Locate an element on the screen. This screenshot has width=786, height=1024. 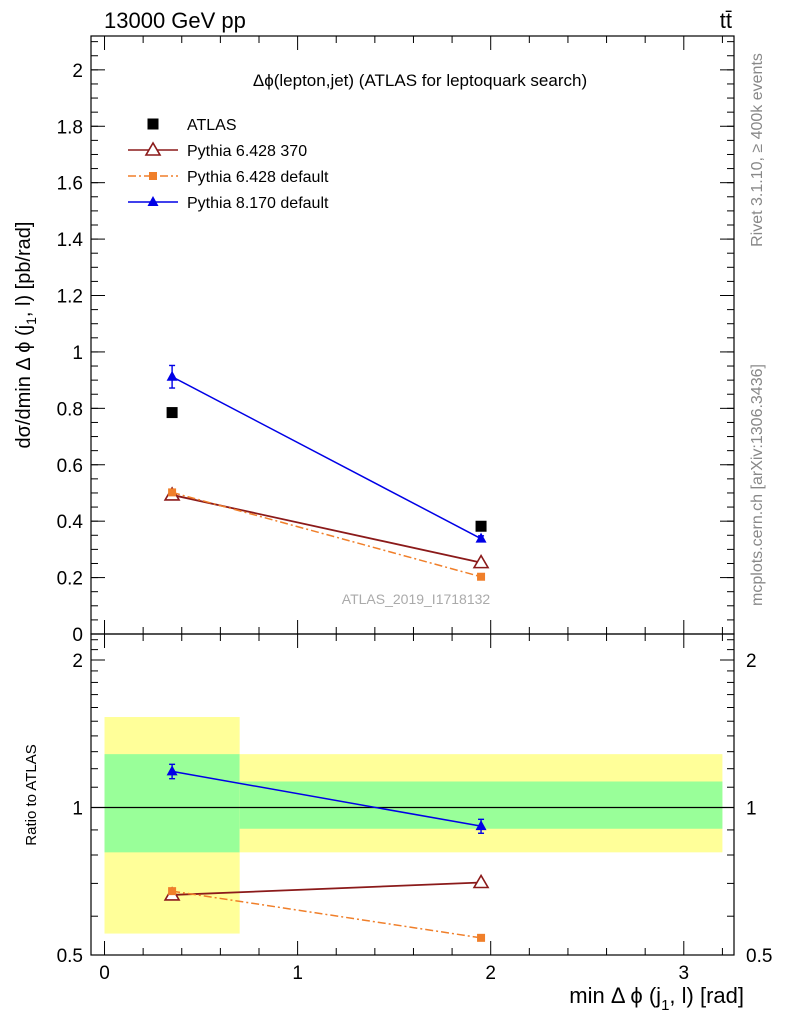
x-tick-label: 3 is located at coordinates (684, 973).